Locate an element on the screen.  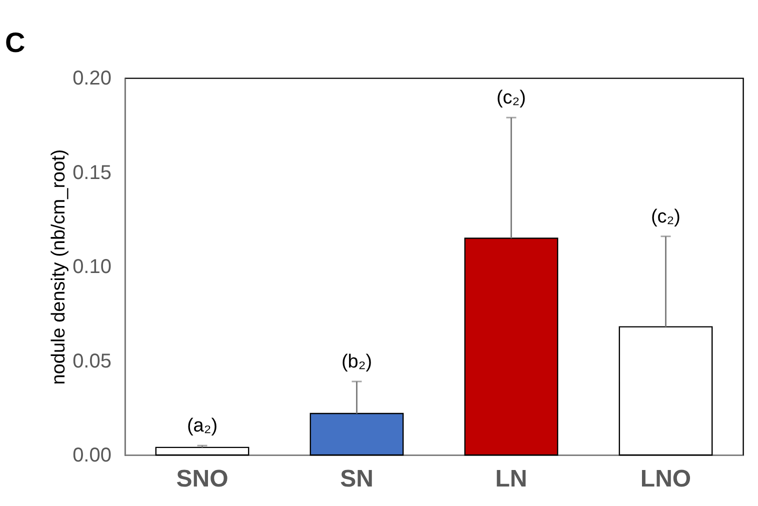
x-tick-label: SN is located at coordinates (357, 479).